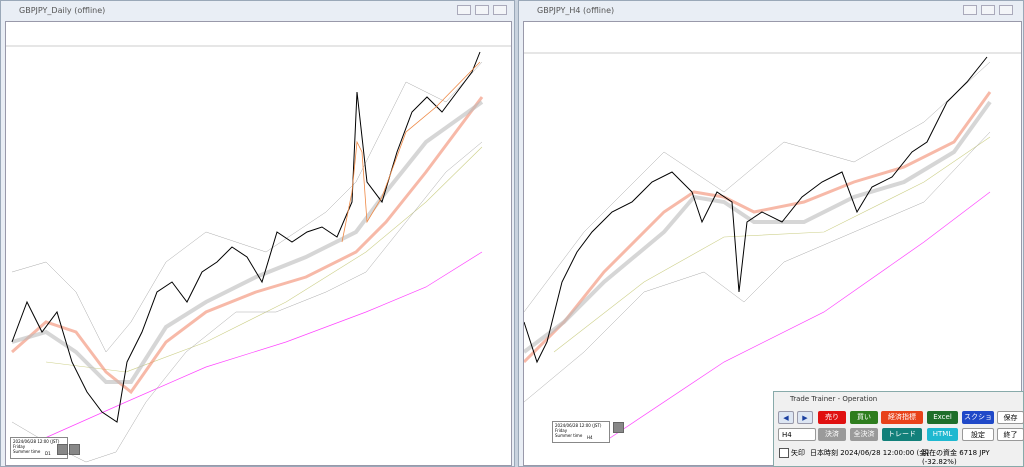 The width and height of the screenshot is (1024, 467). I want to click on window-title: GBPJPY_H4 (offline), so click(576, 10).